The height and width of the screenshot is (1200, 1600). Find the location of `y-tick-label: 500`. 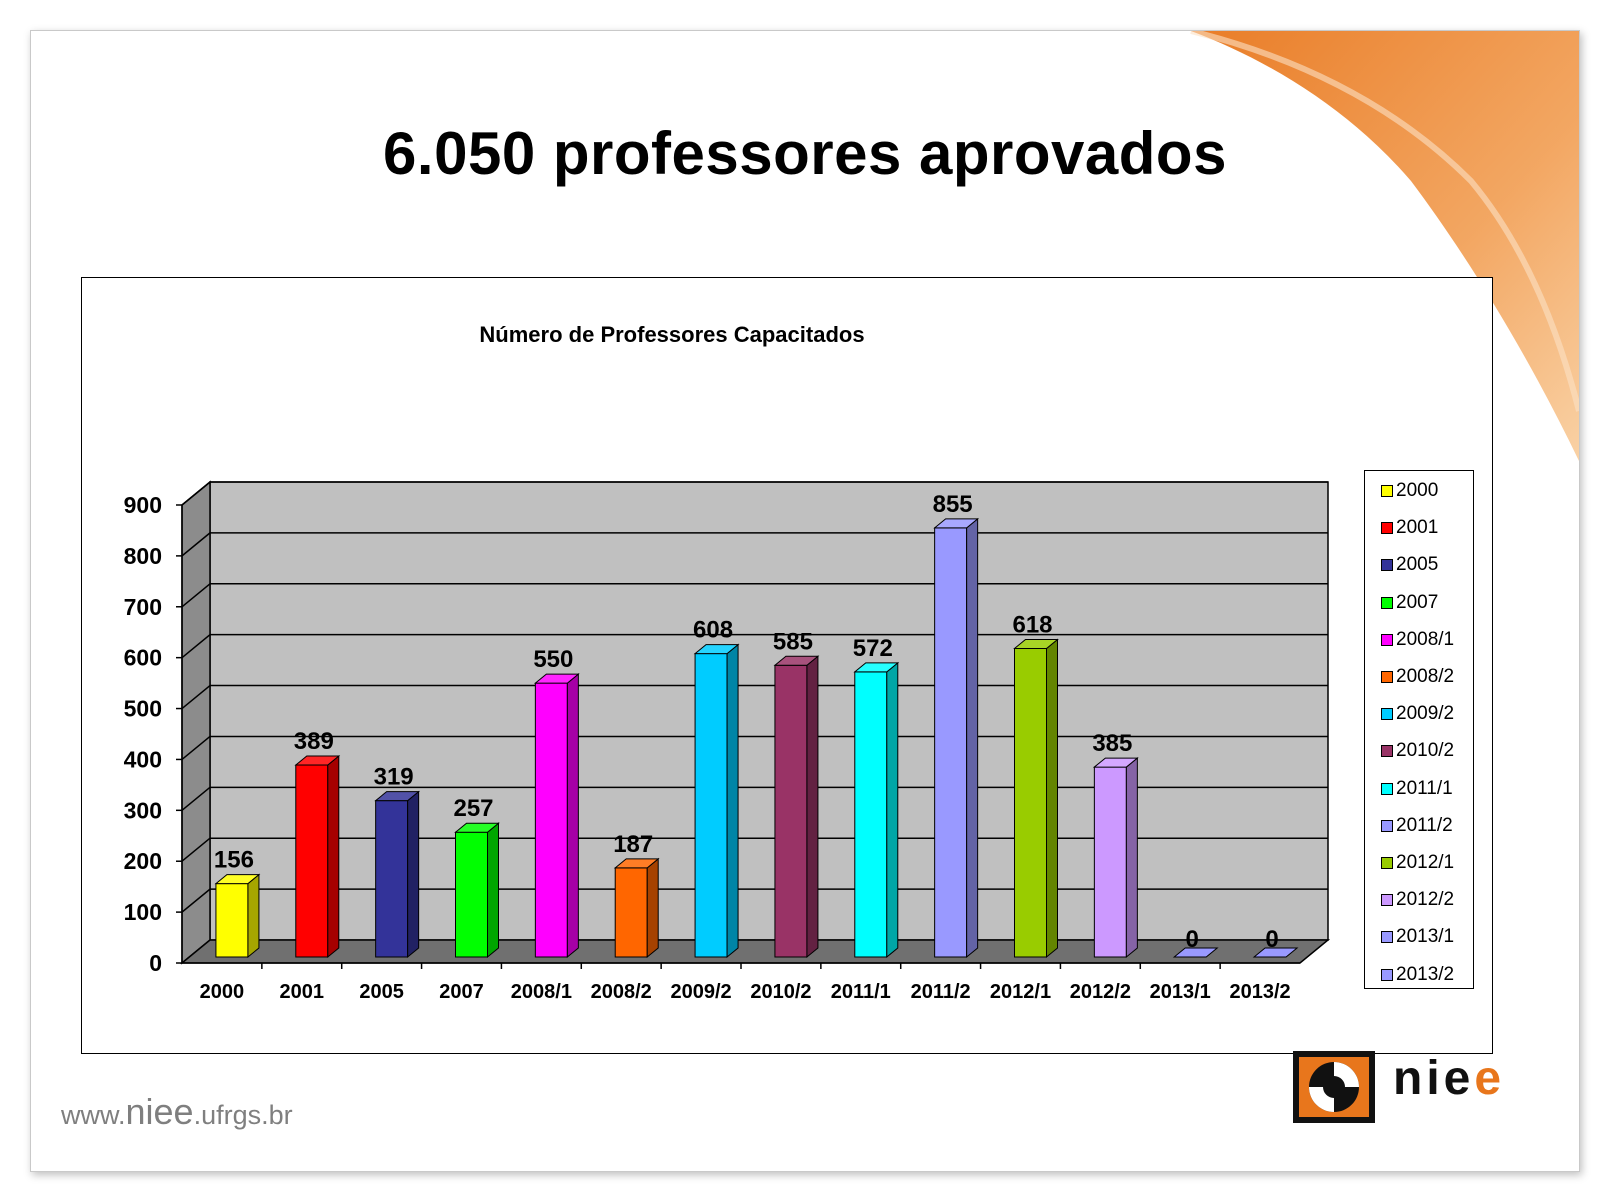

y-tick-label: 500 is located at coordinates (143, 709).